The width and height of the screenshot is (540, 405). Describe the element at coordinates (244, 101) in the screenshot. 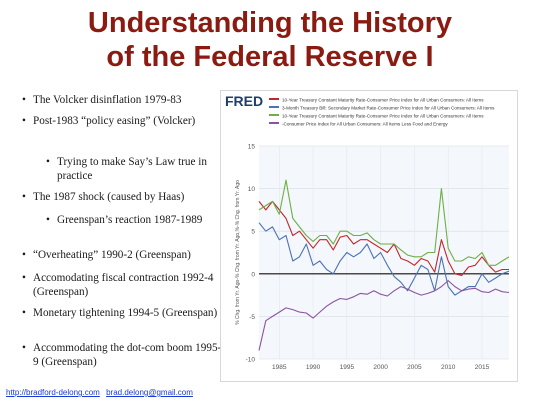

I see `fred-logo: FRED` at that location.